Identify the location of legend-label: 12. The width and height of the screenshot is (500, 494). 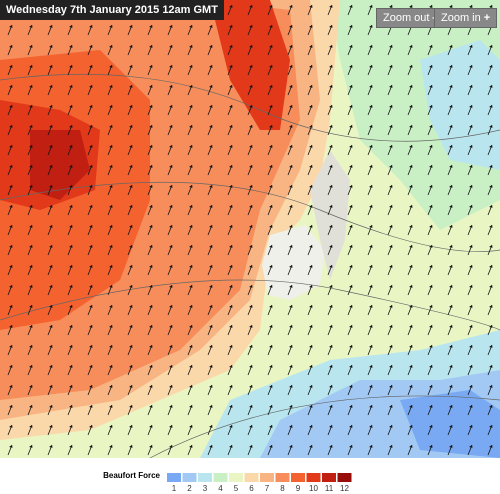
(344, 488).